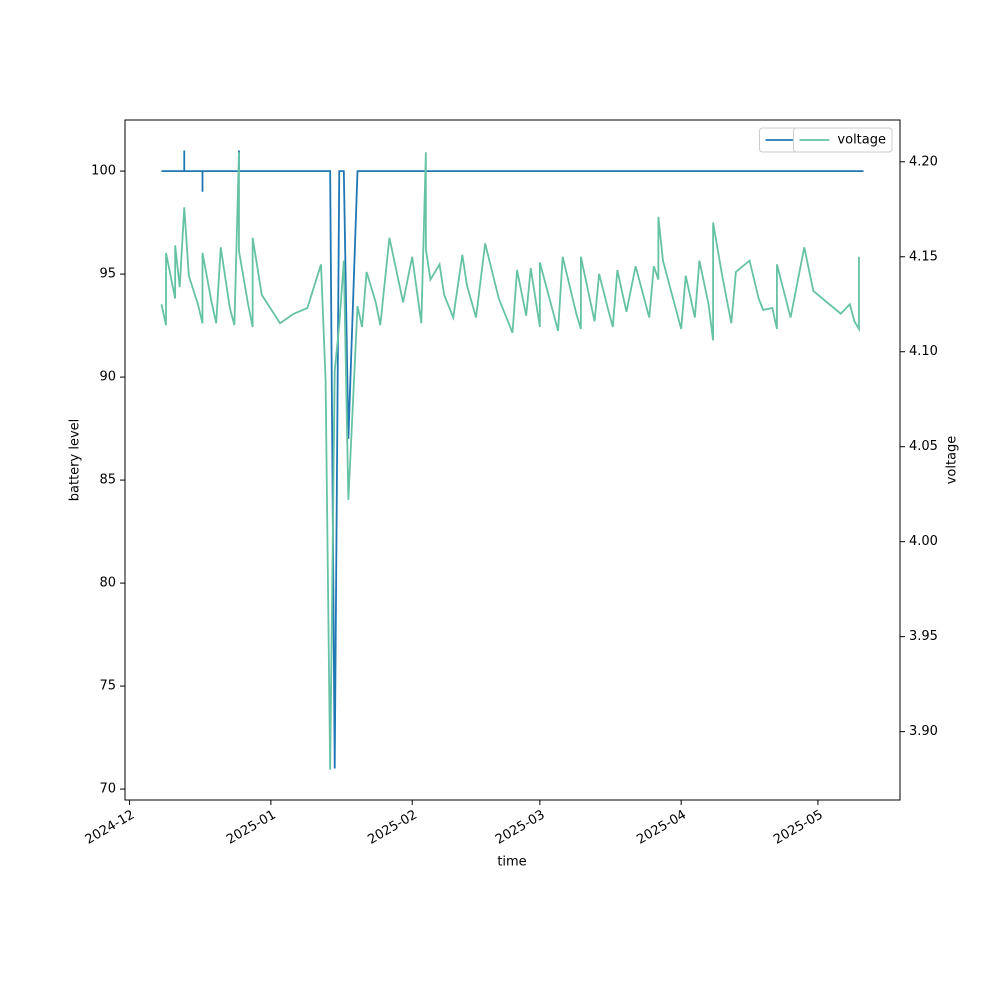  What do you see at coordinates (107, 377) in the screenshot?
I see `y-tick-label: 90` at bounding box center [107, 377].